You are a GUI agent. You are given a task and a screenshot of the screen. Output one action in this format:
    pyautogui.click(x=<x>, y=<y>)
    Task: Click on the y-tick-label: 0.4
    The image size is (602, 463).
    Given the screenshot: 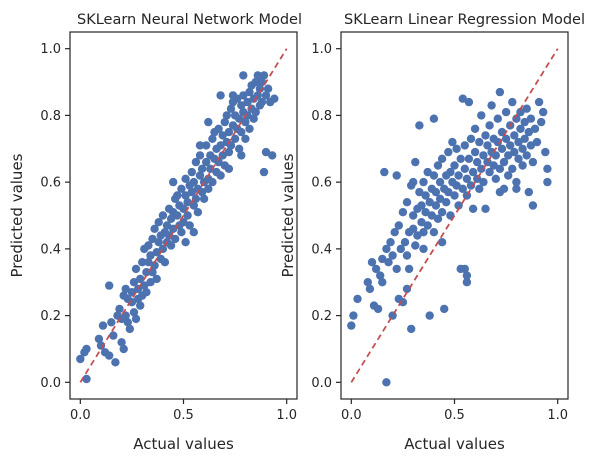 What is the action you would take?
    pyautogui.click(x=321, y=249)
    